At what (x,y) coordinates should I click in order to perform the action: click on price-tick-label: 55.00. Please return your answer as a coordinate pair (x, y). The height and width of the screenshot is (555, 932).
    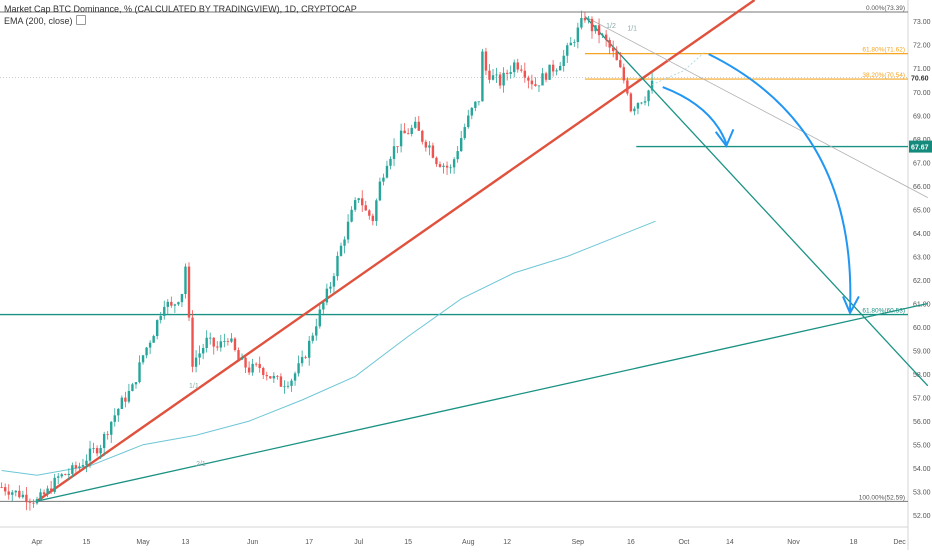
    Looking at the image, I should click on (922, 446).